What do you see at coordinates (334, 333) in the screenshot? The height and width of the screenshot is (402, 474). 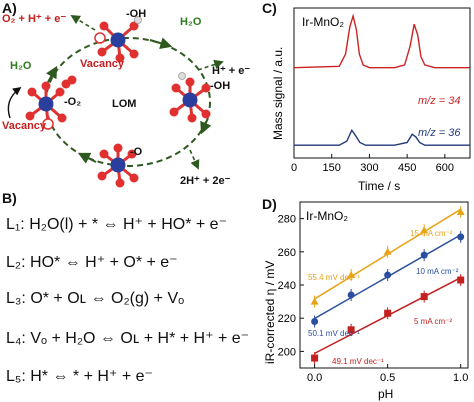 I see `slope-10-label: 50.1 mV dec⁻¹` at bounding box center [334, 333].